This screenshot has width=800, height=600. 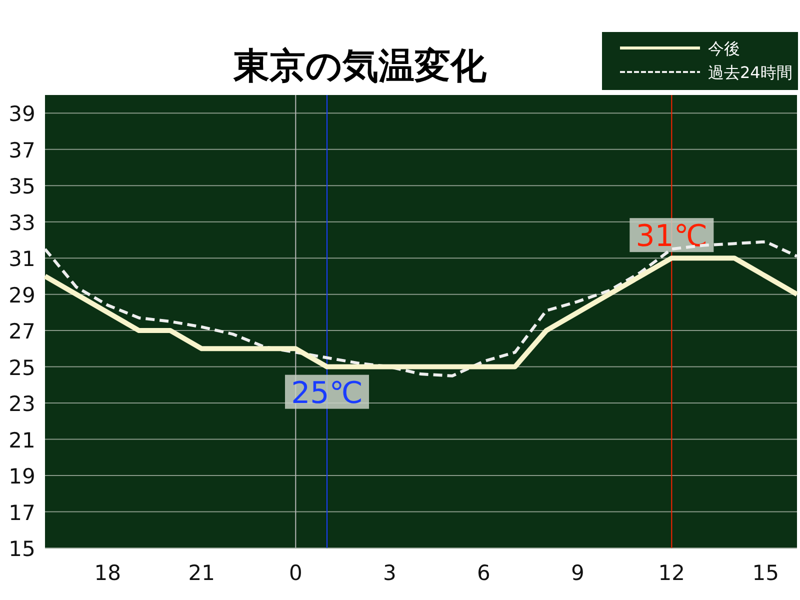 What do you see at coordinates (22, 332) in the screenshot?
I see `y-tick-label: 27` at bounding box center [22, 332].